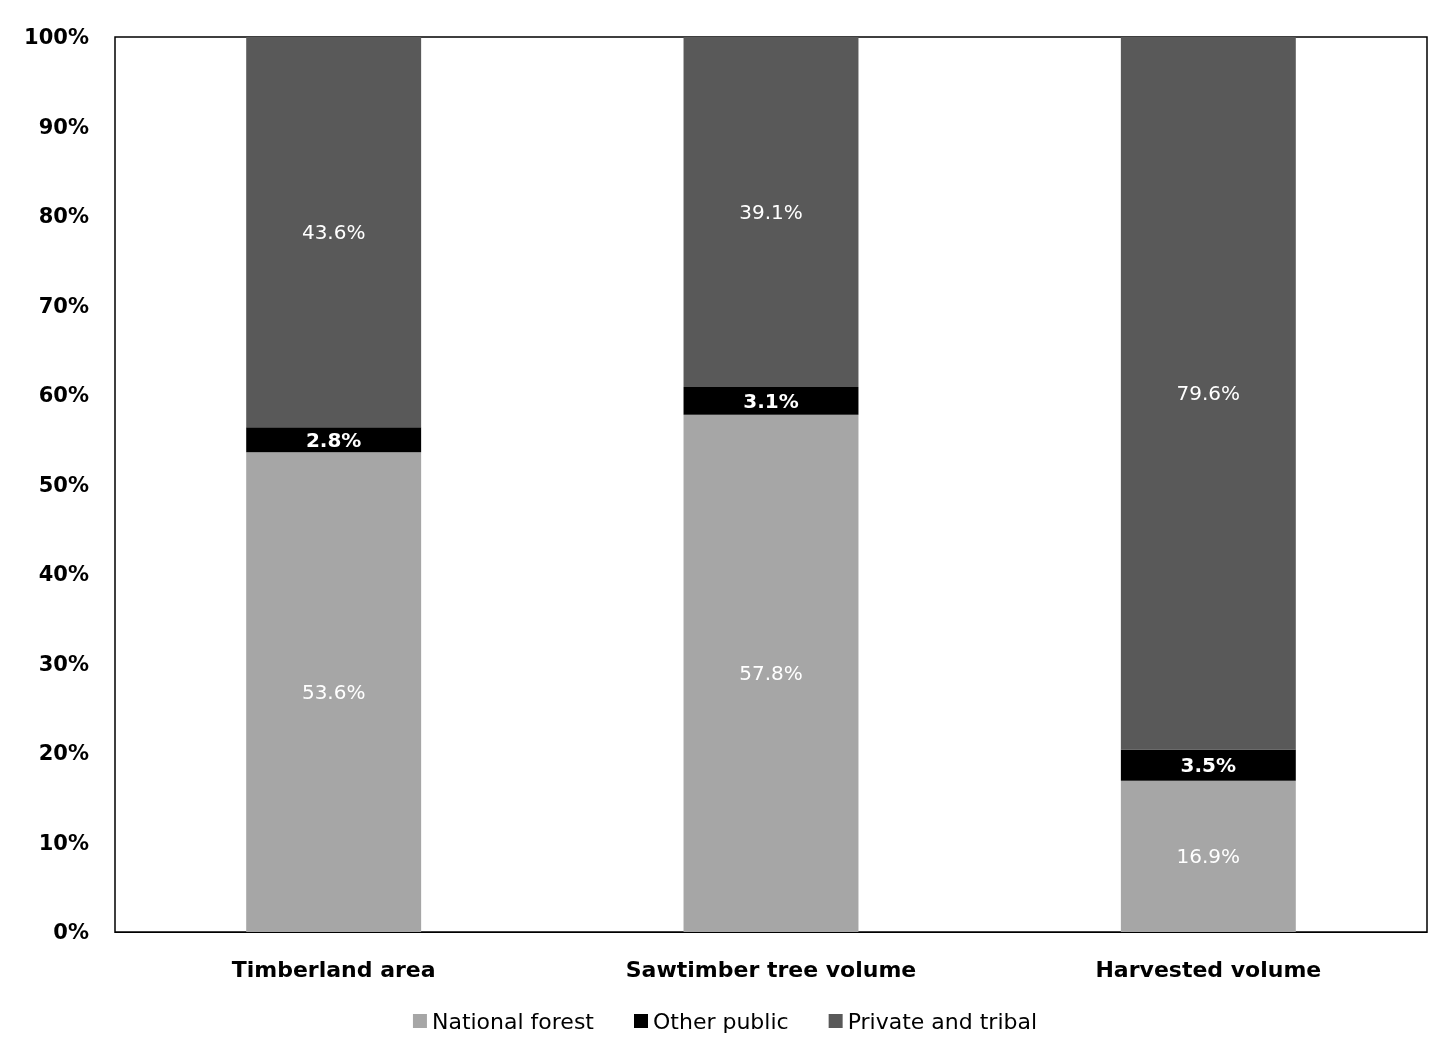  Describe the element at coordinates (513, 1021) in the screenshot. I see `legend-label: National forest` at that location.